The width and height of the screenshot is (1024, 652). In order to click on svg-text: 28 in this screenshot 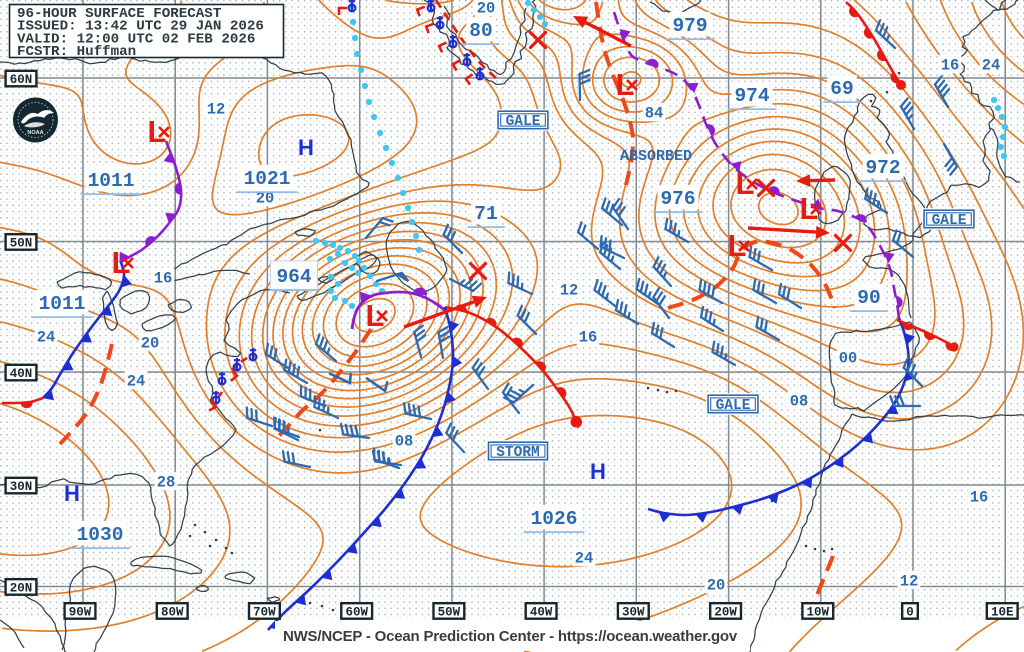, I will do `click(166, 483)`.